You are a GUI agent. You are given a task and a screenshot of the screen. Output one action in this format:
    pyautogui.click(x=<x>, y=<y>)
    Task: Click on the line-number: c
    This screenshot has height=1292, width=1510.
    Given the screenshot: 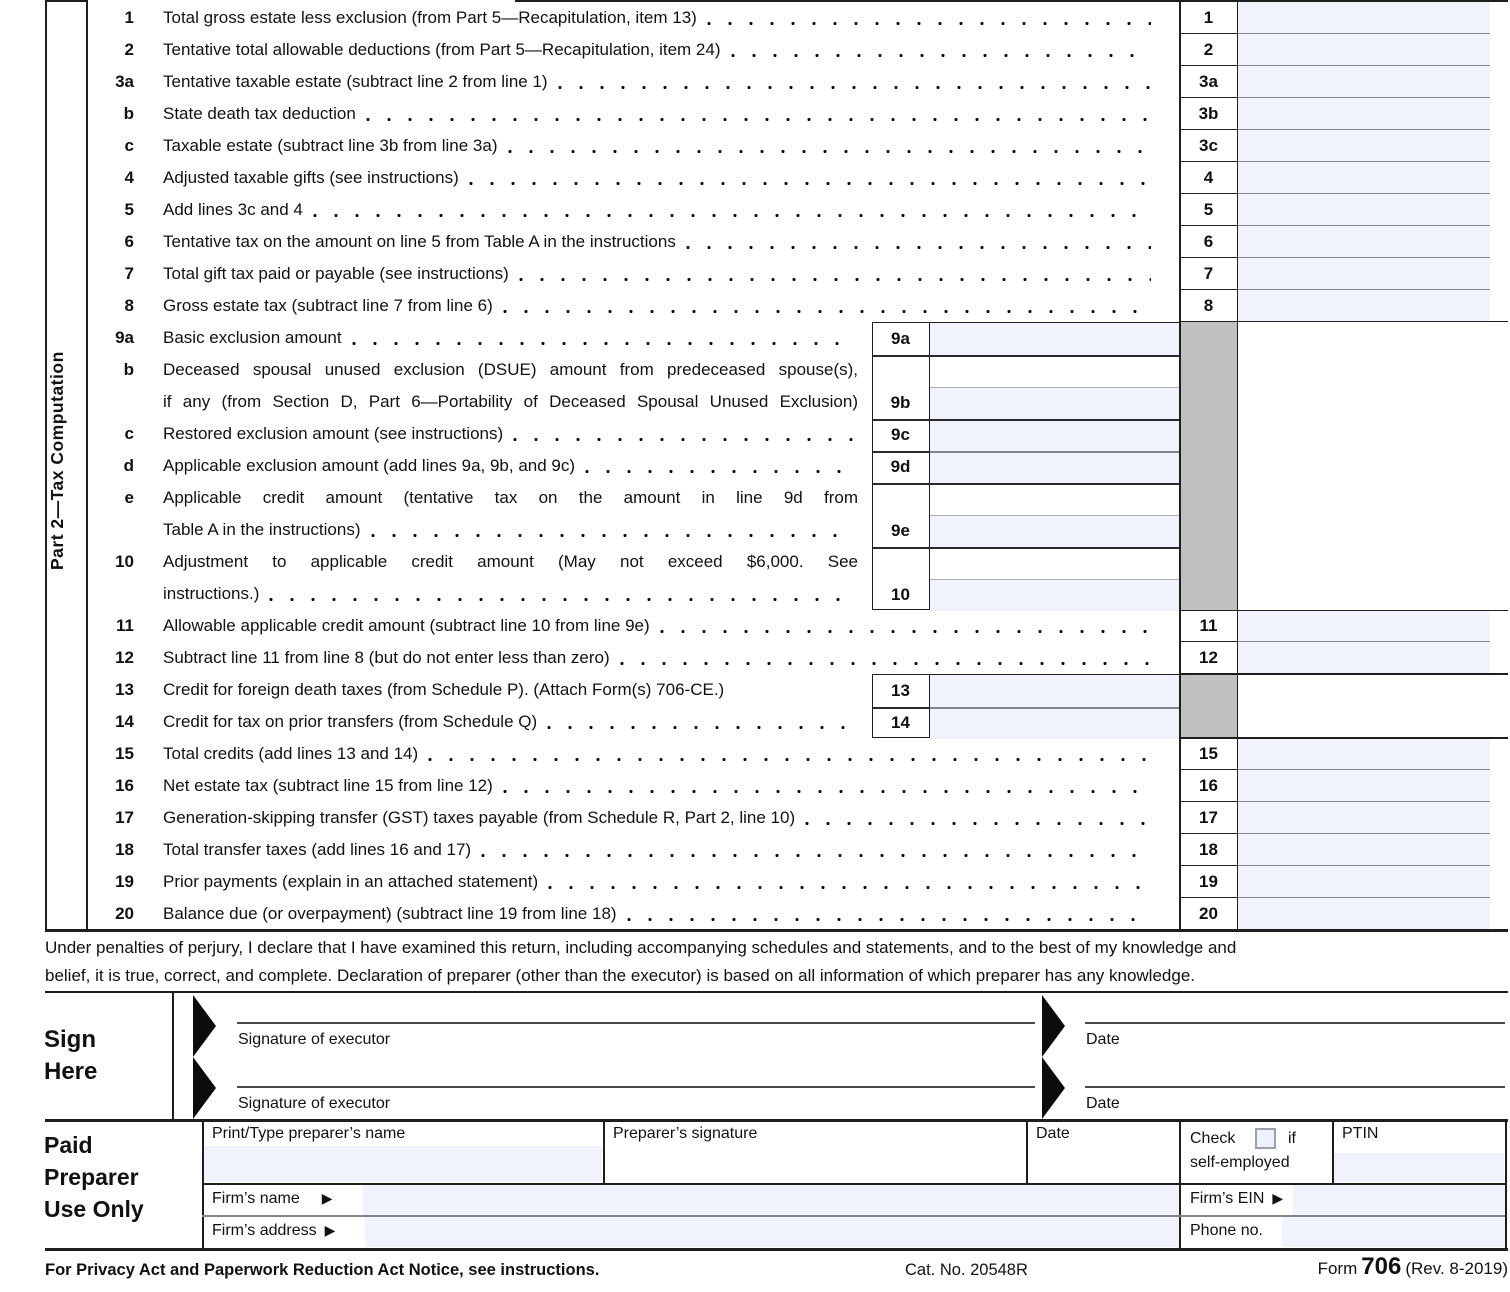 What is the action you would take?
    pyautogui.click(x=129, y=433)
    